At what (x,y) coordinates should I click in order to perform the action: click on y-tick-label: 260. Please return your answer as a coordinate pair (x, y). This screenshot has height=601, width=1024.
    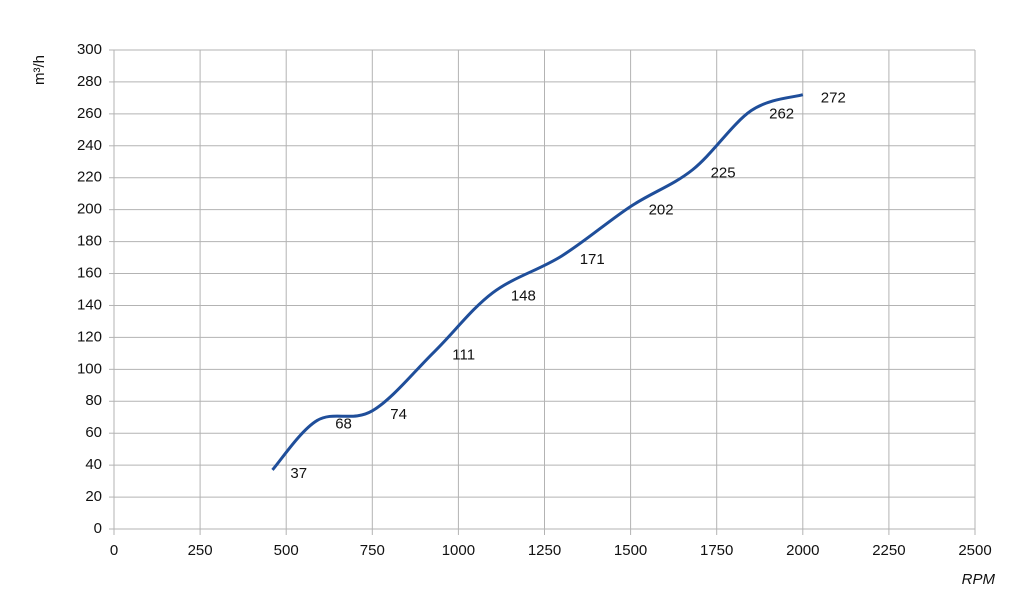
    Looking at the image, I should click on (89, 113).